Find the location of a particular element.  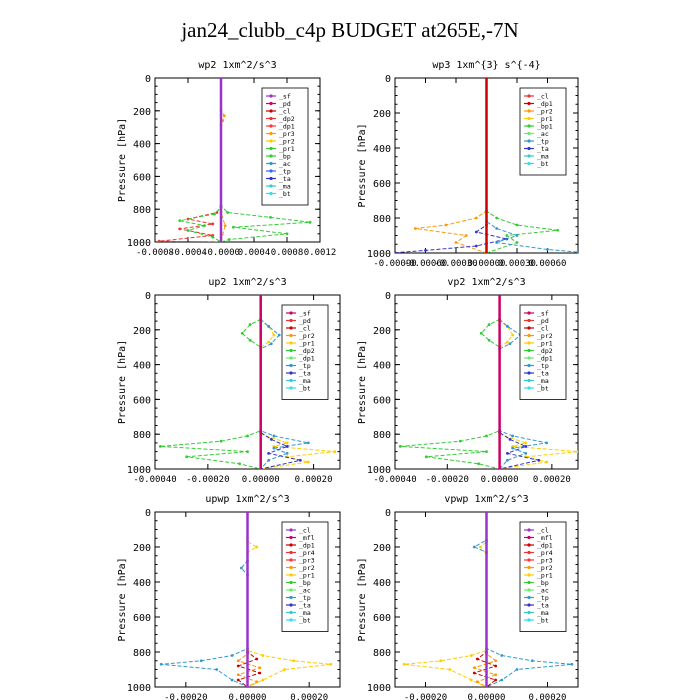

x-tick-label: -0.00040 is located at coordinates (394, 480).